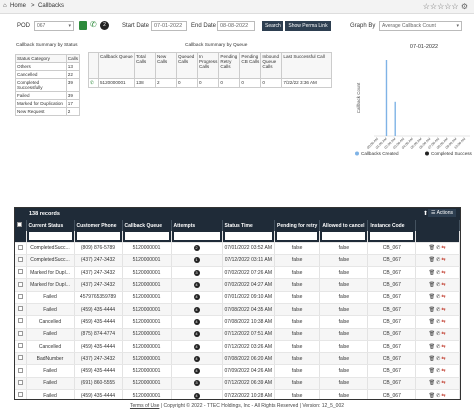  Describe the element at coordinates (249, 225) in the screenshot. I see `col-status-time: Status Time` at that location.